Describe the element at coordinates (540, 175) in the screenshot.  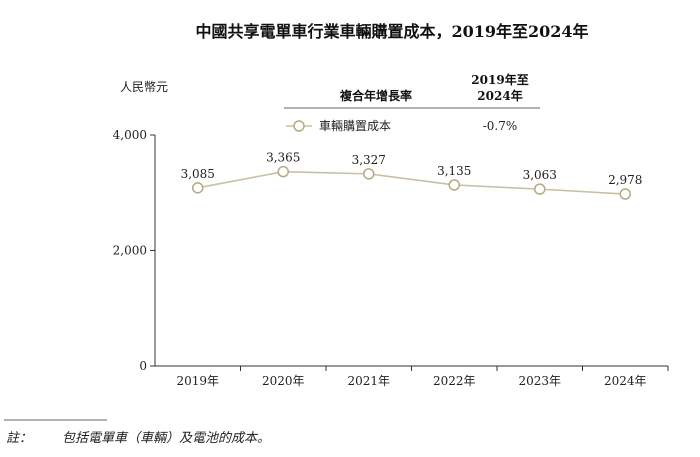
I see `data-label: 3,063` at that location.